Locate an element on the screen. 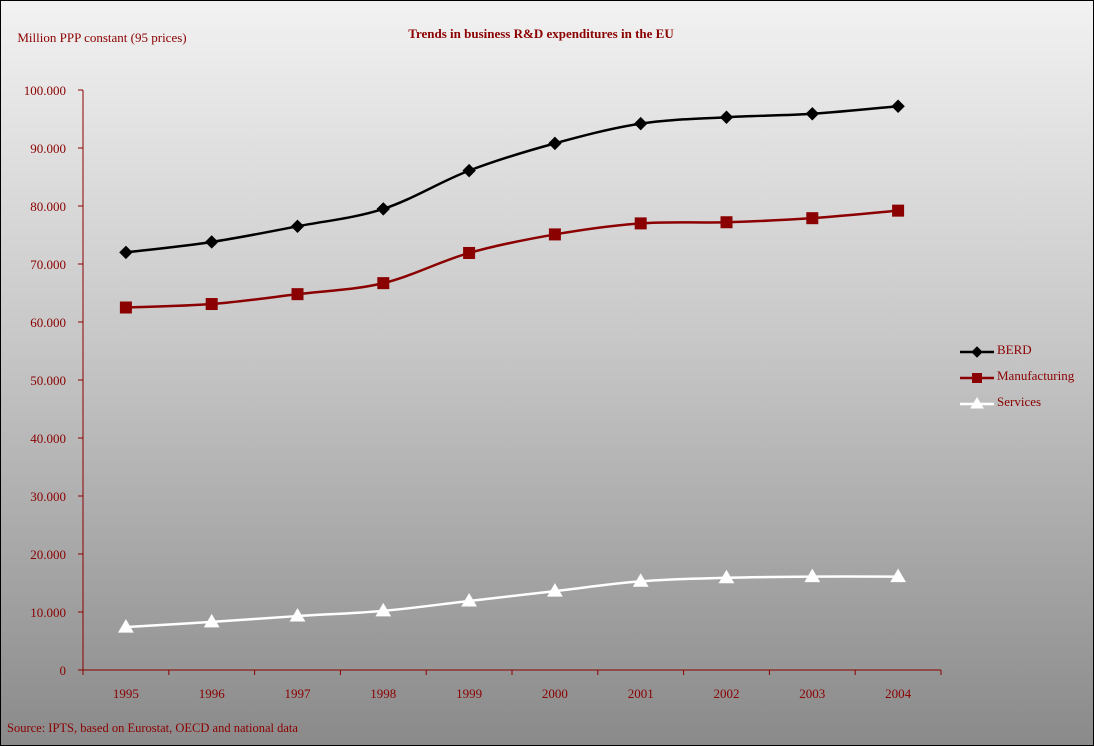 The height and width of the screenshot is (746, 1094). legend-label-manufacturing: Manufacturing is located at coordinates (1036, 375).